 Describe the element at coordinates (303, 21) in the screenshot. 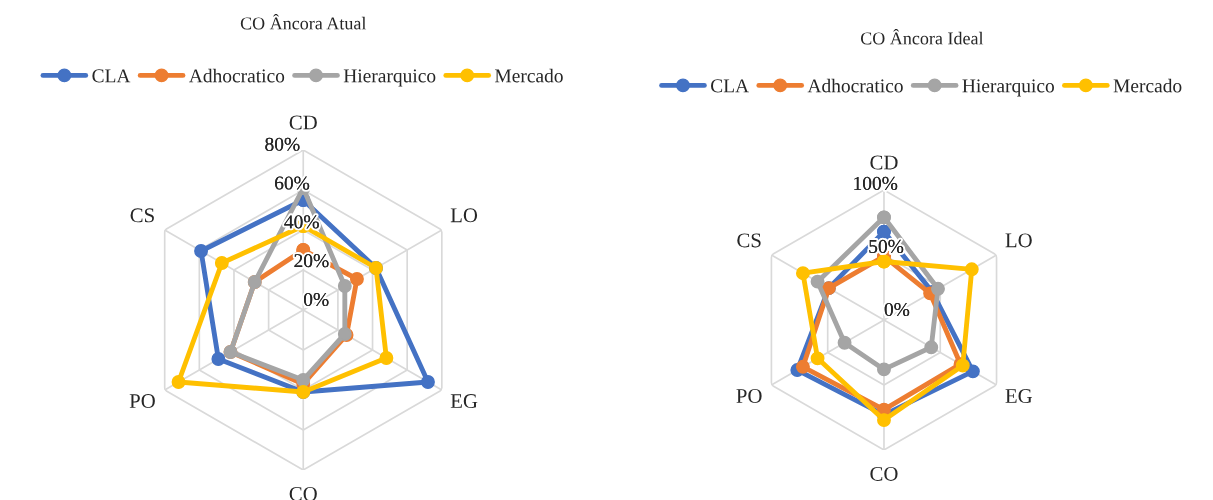

I see `chart-title: CO Âncora Atual` at that location.